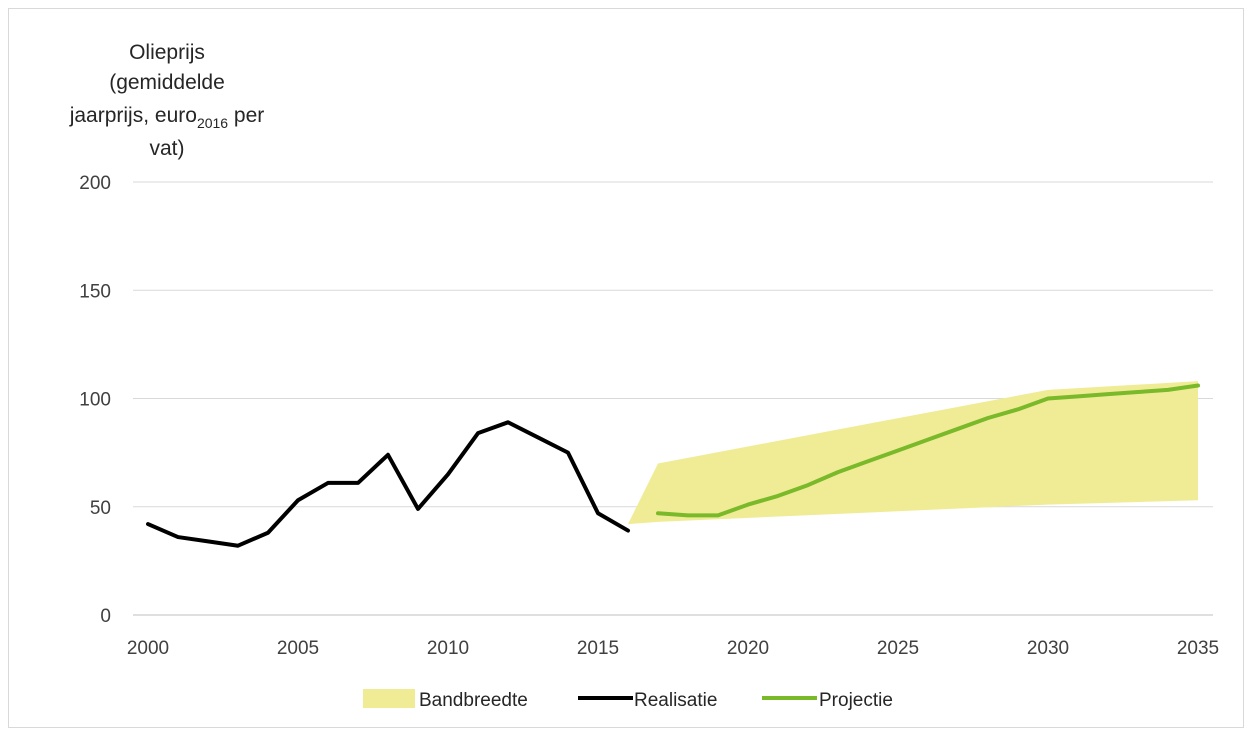 The height and width of the screenshot is (733, 1248). I want to click on legend: Bandbreedte Realisatie Projectie, so click(628, 700).